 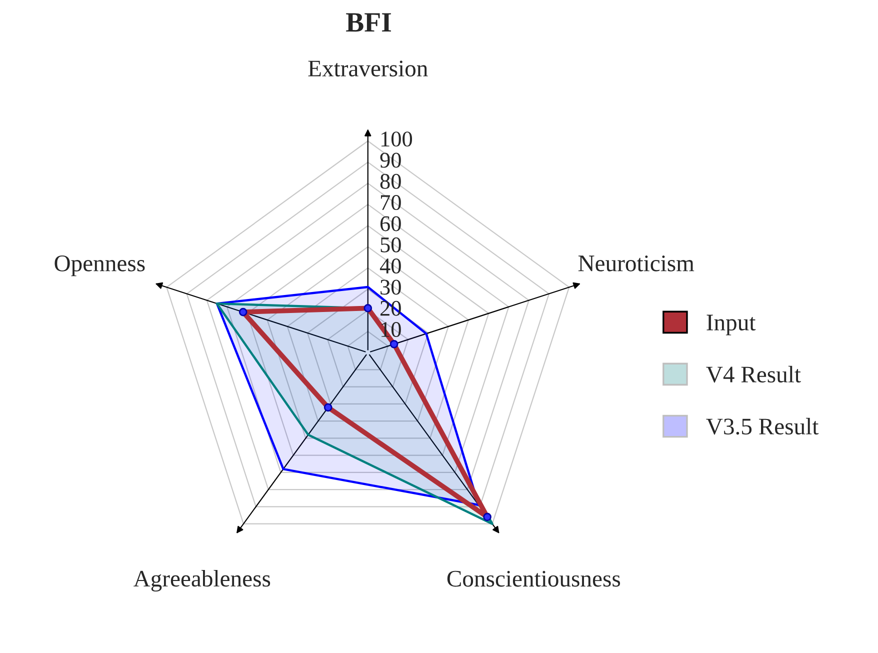 I want to click on y-tick-label: 60, so click(x=390, y=224).